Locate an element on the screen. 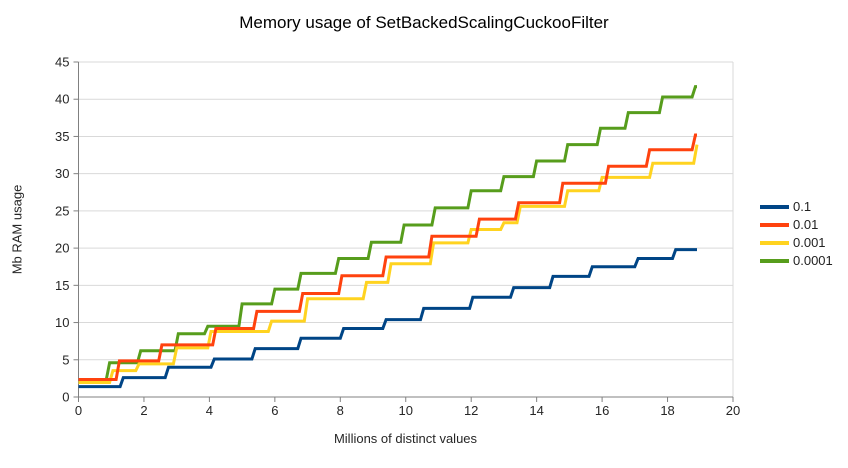 This screenshot has height=468, width=848. legend-label-0.1: 0.1 is located at coordinates (802, 206).